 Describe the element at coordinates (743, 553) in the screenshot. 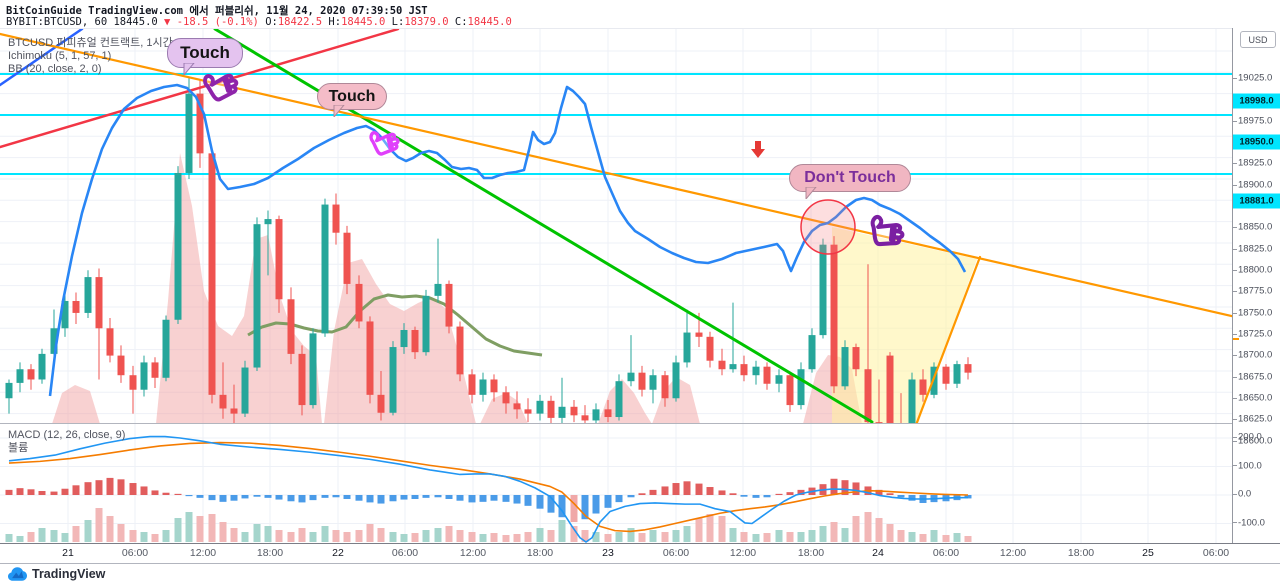

I see `time-label-hour: 12:00` at that location.